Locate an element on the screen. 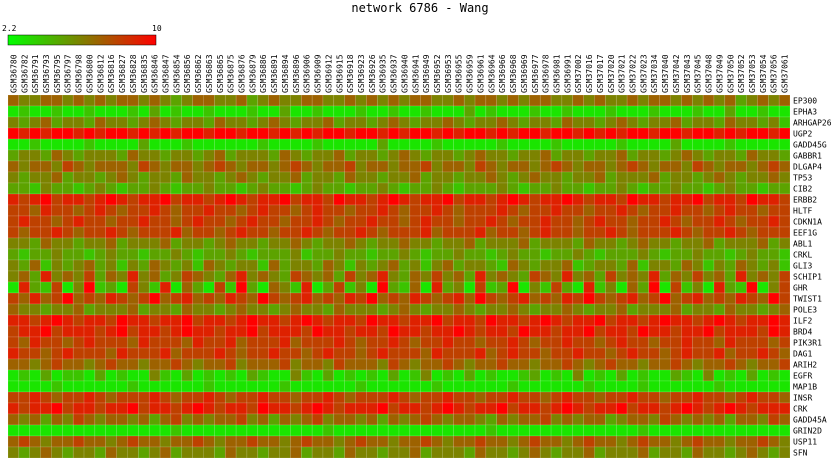  row-label: TWIST1 is located at coordinates (807, 299).